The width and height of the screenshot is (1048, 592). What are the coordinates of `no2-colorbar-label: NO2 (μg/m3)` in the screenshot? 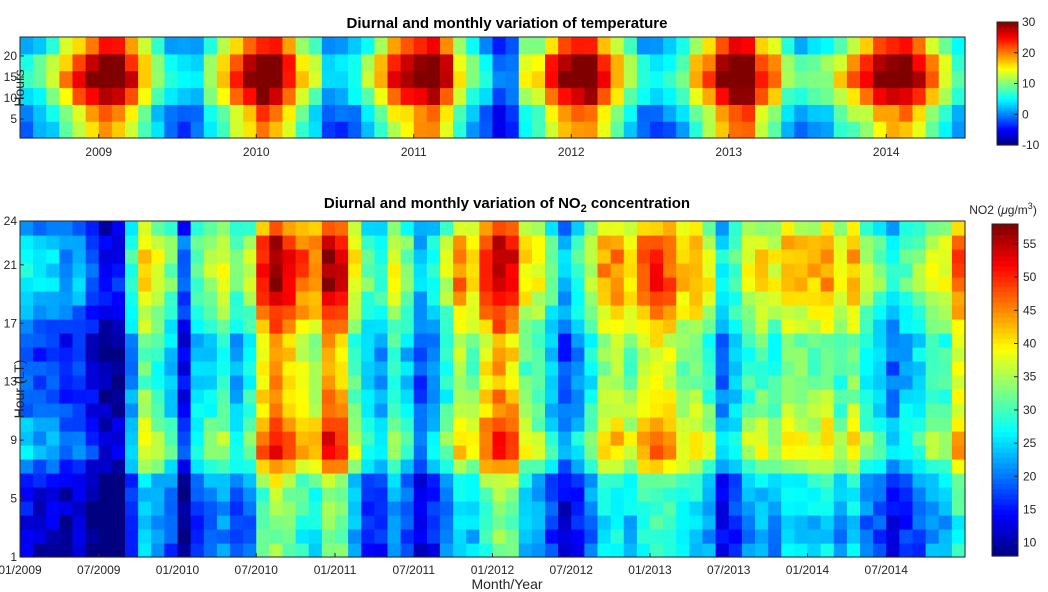 It's located at (1003, 209).